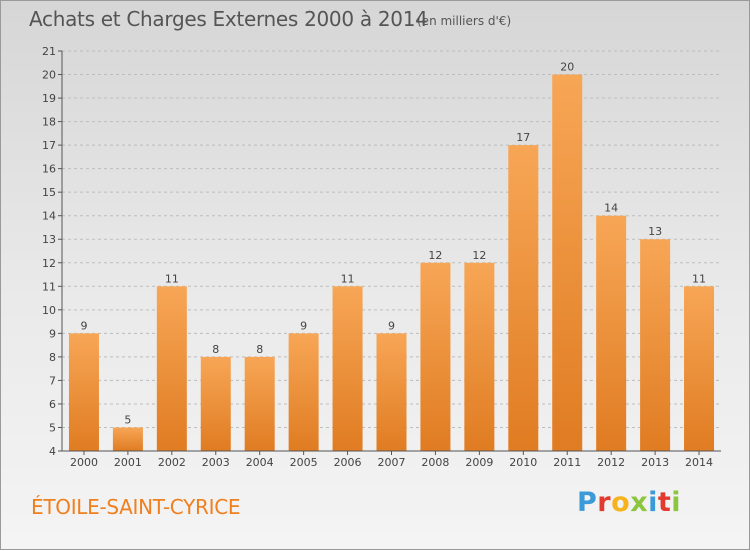  I want to click on x-tick-label: 2005, so click(304, 462).